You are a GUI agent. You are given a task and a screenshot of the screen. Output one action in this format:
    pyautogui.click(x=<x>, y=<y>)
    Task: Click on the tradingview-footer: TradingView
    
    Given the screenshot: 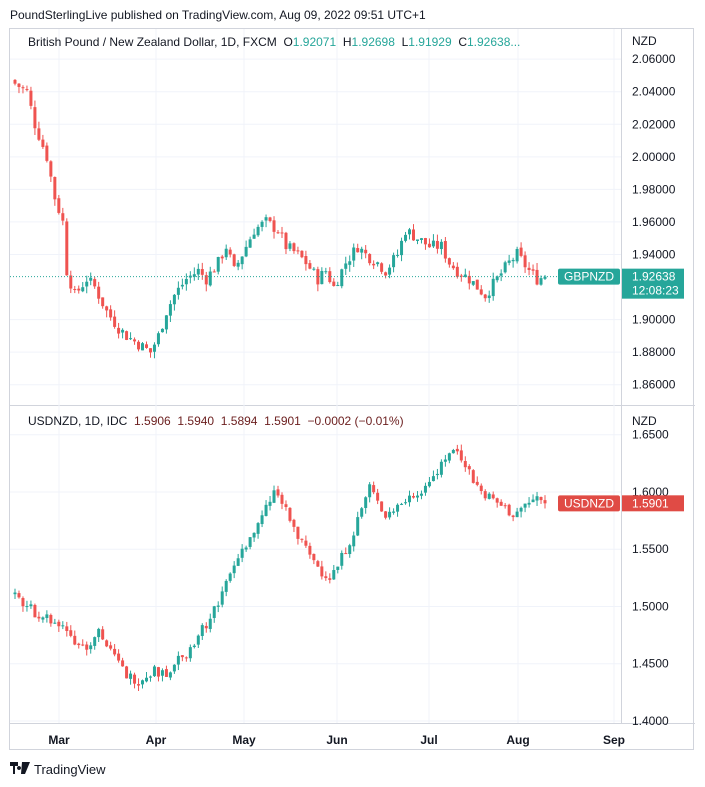 What is the action you would take?
    pyautogui.click(x=58, y=769)
    